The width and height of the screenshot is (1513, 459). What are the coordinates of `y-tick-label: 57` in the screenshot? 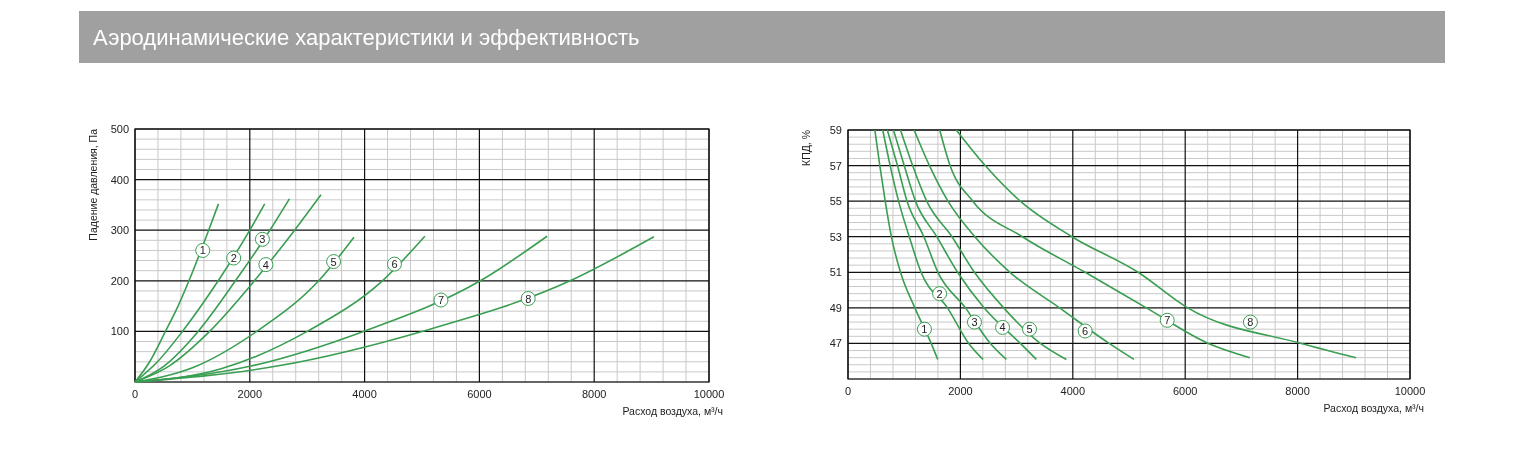 It's located at (835, 165).